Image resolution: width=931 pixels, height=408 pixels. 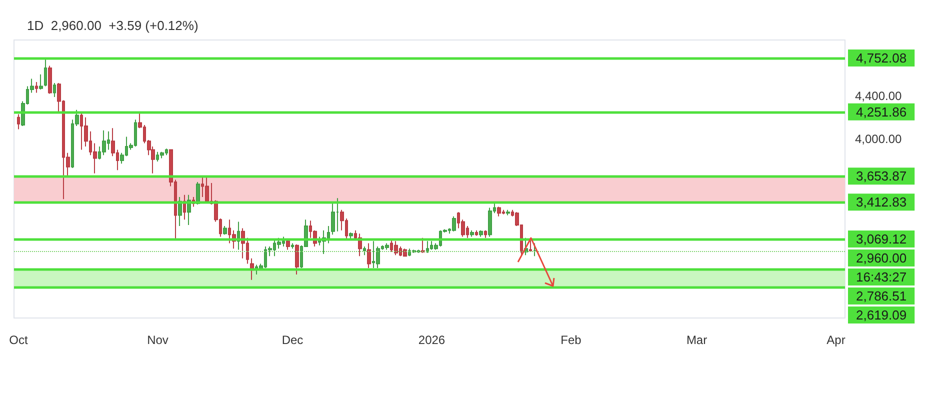 I want to click on chart-title: 1D 2,960.00 +3.59 (+0.12%), so click(x=112, y=25).